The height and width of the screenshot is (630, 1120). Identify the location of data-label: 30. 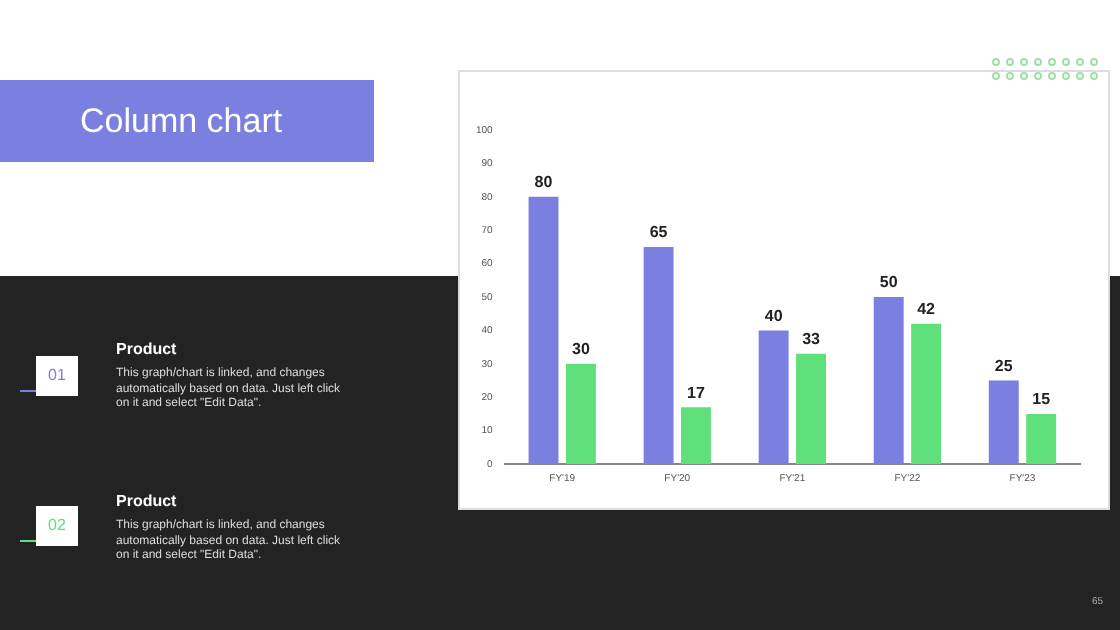
(581, 349).